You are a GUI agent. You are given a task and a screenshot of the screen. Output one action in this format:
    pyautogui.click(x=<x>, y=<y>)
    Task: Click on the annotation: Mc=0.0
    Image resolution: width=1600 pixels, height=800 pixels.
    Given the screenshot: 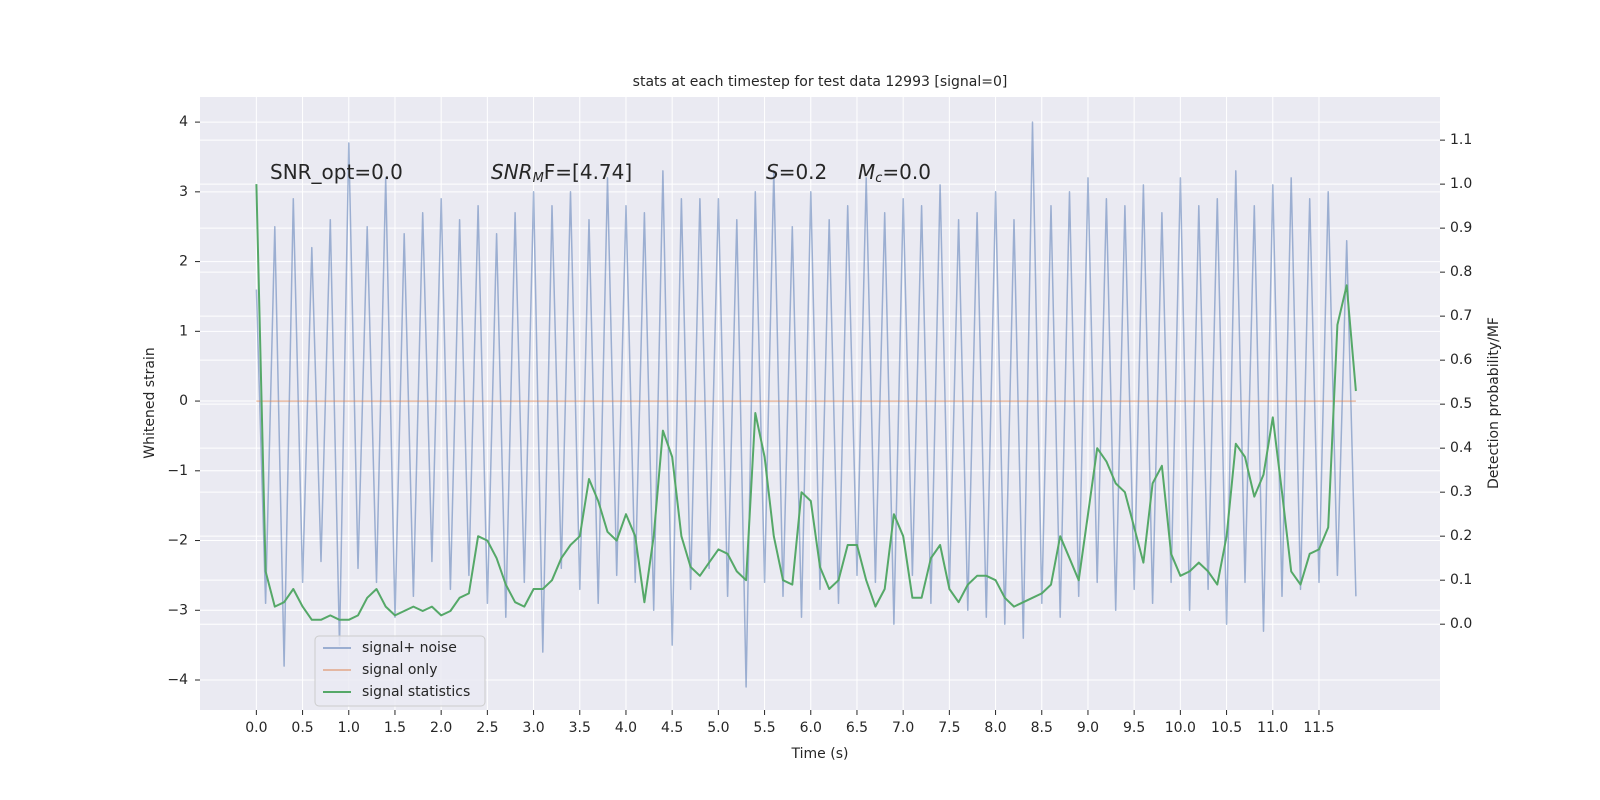 What is the action you would take?
    pyautogui.click(x=894, y=173)
    